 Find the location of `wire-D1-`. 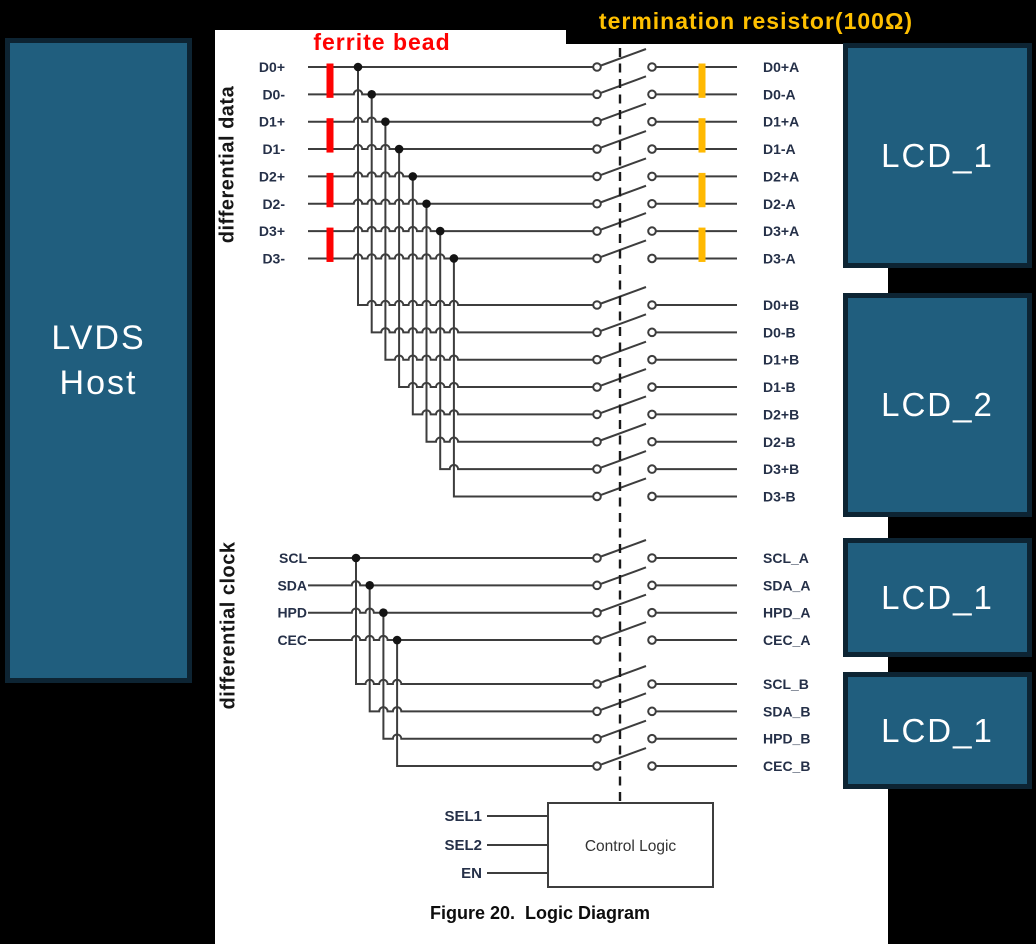

wire-D1- is located at coordinates (450, 147).